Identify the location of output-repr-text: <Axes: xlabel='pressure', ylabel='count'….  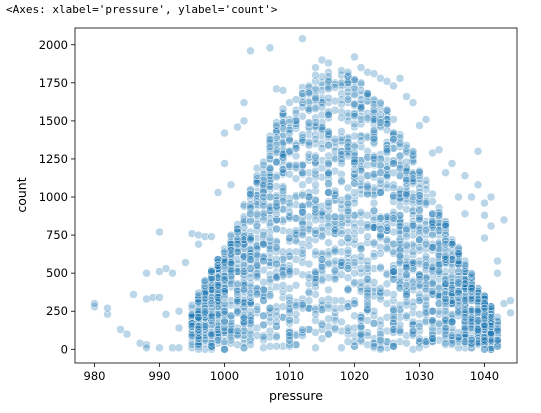
(142, 9).